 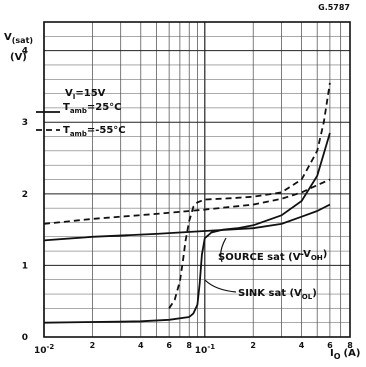 What do you see at coordinates (78, 111) in the screenshot?
I see `legend-entry-solid-subscript: amb` at bounding box center [78, 111].